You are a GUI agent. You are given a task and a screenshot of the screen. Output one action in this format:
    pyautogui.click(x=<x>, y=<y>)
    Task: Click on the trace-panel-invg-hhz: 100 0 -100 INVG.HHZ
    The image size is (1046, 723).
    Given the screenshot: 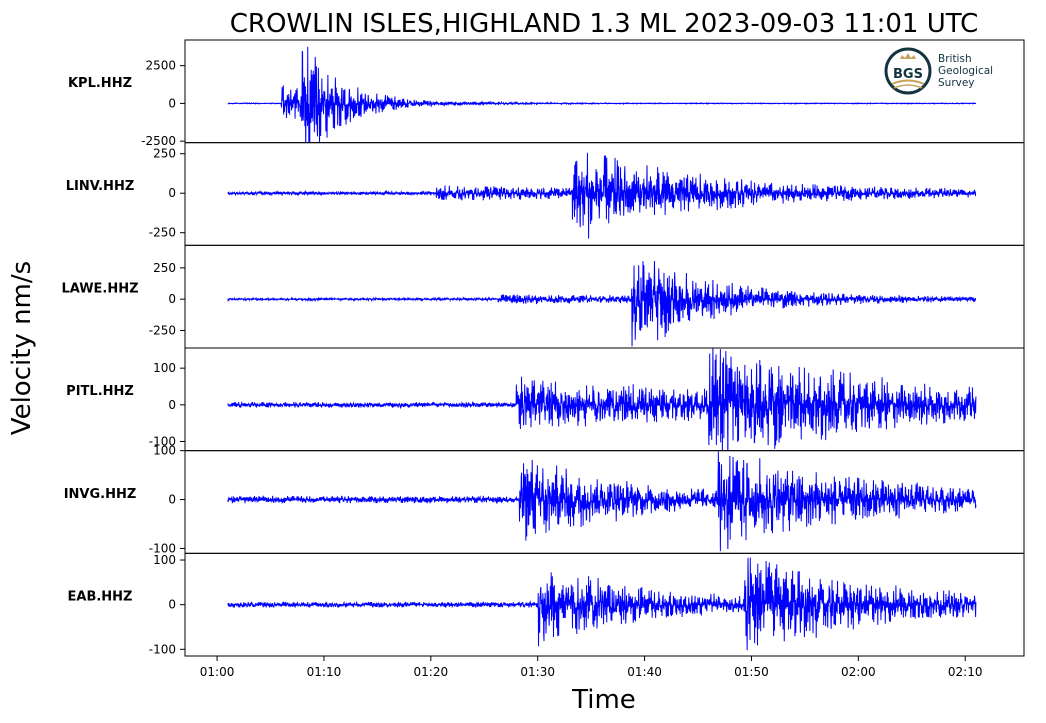 What is the action you would take?
    pyautogui.click(x=544, y=499)
    